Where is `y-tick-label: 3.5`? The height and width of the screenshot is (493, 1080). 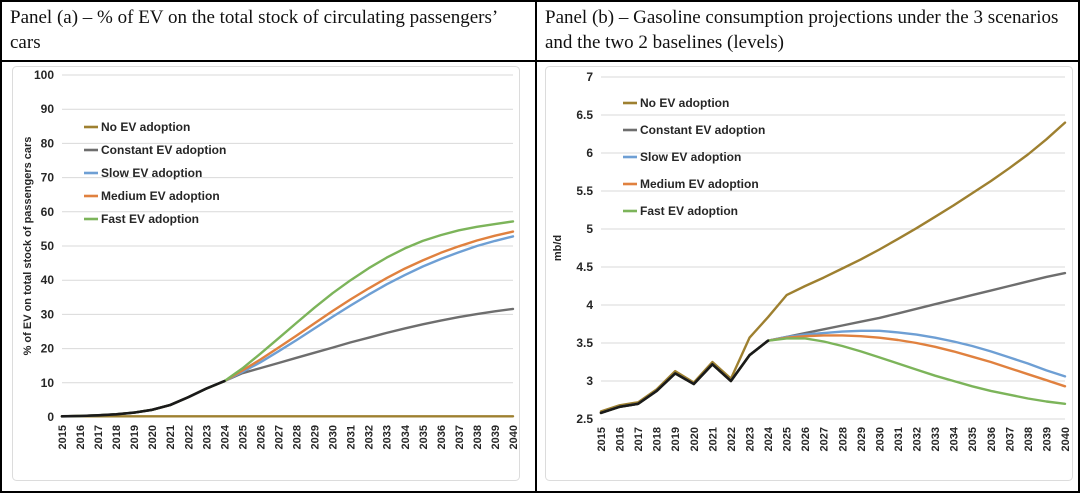 y-tick-label: 3.5 is located at coordinates (584, 343).